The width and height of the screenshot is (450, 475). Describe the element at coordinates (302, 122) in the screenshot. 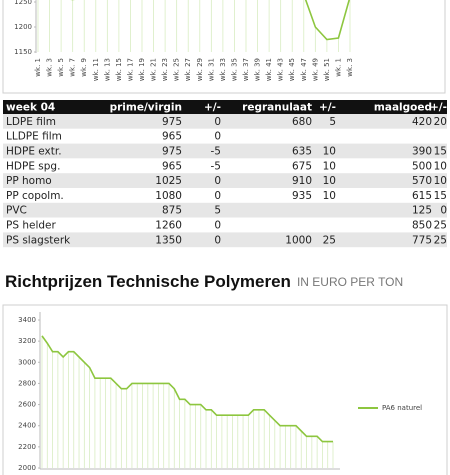

I see `table-cell: 680` at that location.